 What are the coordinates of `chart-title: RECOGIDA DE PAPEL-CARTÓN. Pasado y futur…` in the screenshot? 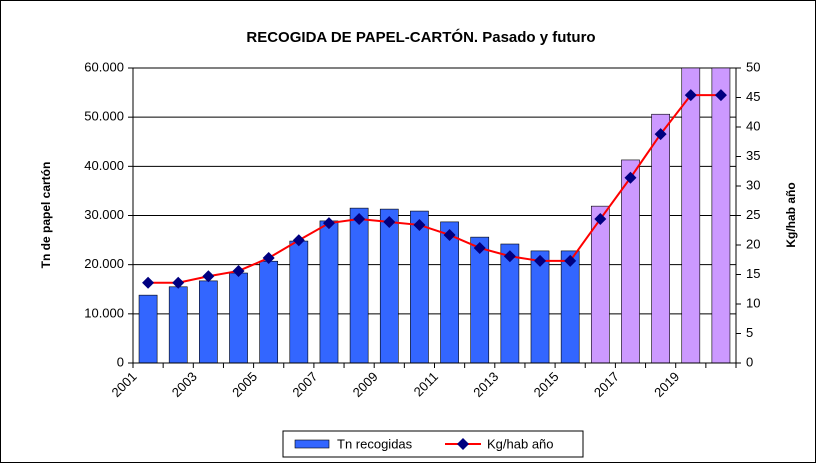 It's located at (420, 37).